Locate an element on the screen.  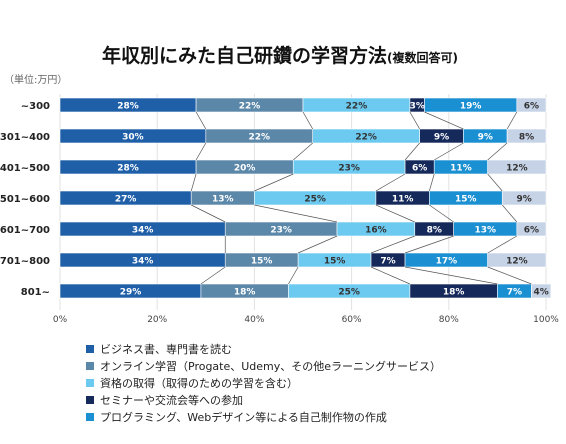
legend-label: ビジネス書、専門書を読む is located at coordinates (166, 349).